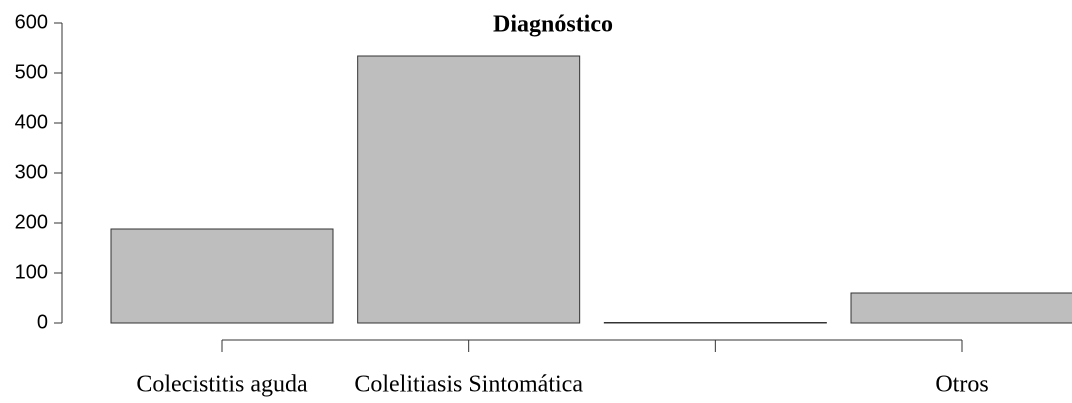 The width and height of the screenshot is (1072, 403). Describe the element at coordinates (468, 385) in the screenshot. I see `x-tick-label: Colelitiasis Sintomática` at that location.